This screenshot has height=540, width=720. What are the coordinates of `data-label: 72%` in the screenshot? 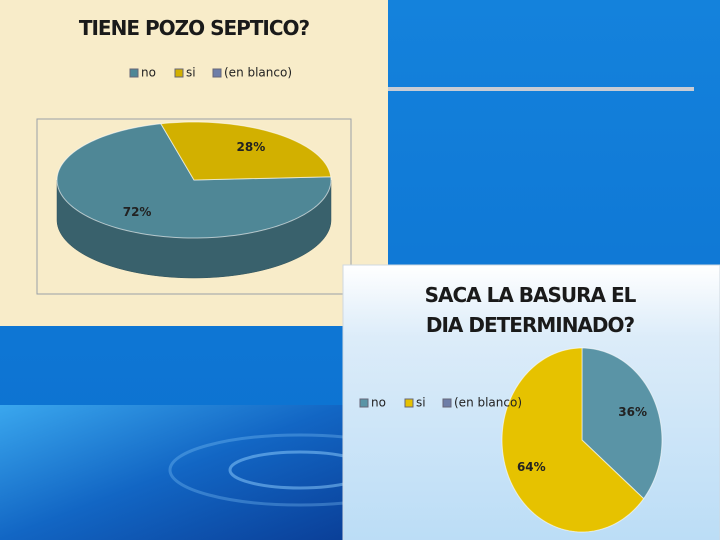 It's located at (137, 212).